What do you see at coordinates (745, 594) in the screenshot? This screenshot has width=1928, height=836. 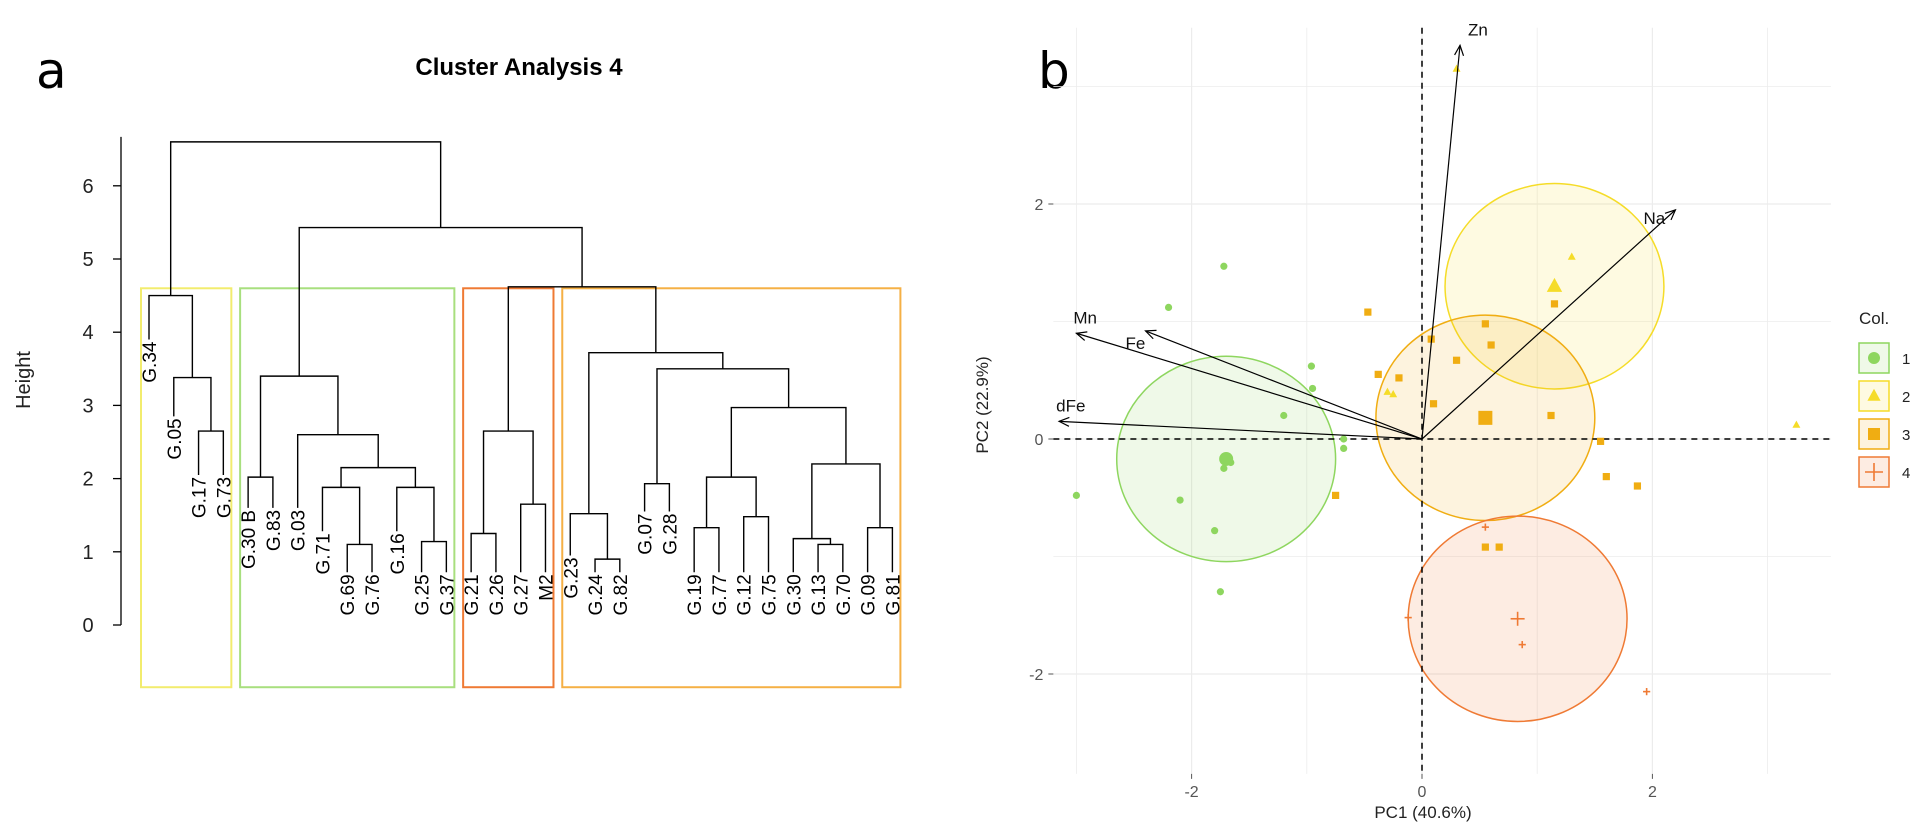 I see `leaf-label: G.12` at bounding box center [745, 594].